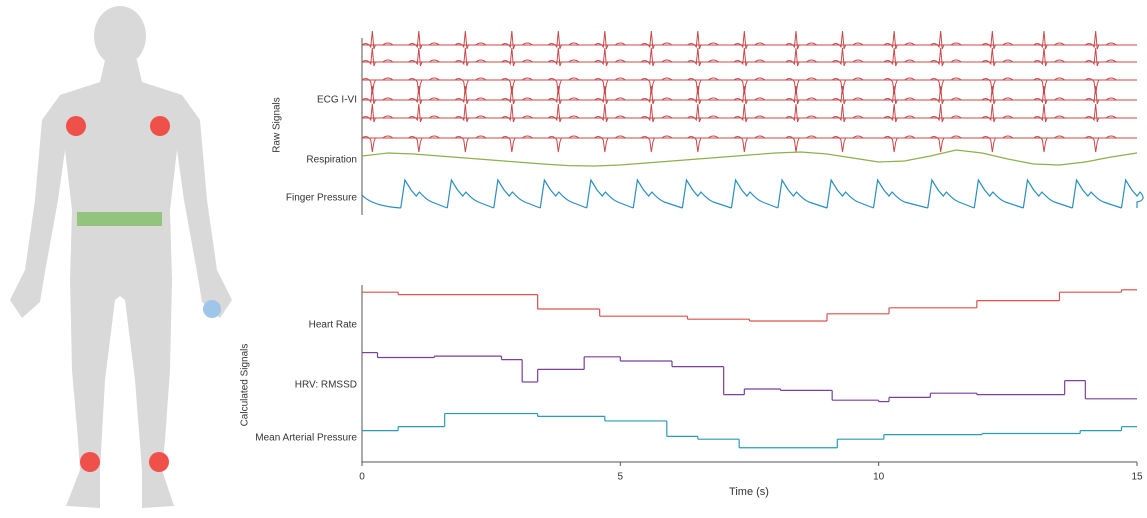  What do you see at coordinates (326, 385) in the screenshot?
I see `signal-label: HRV: RMSSD` at bounding box center [326, 385].